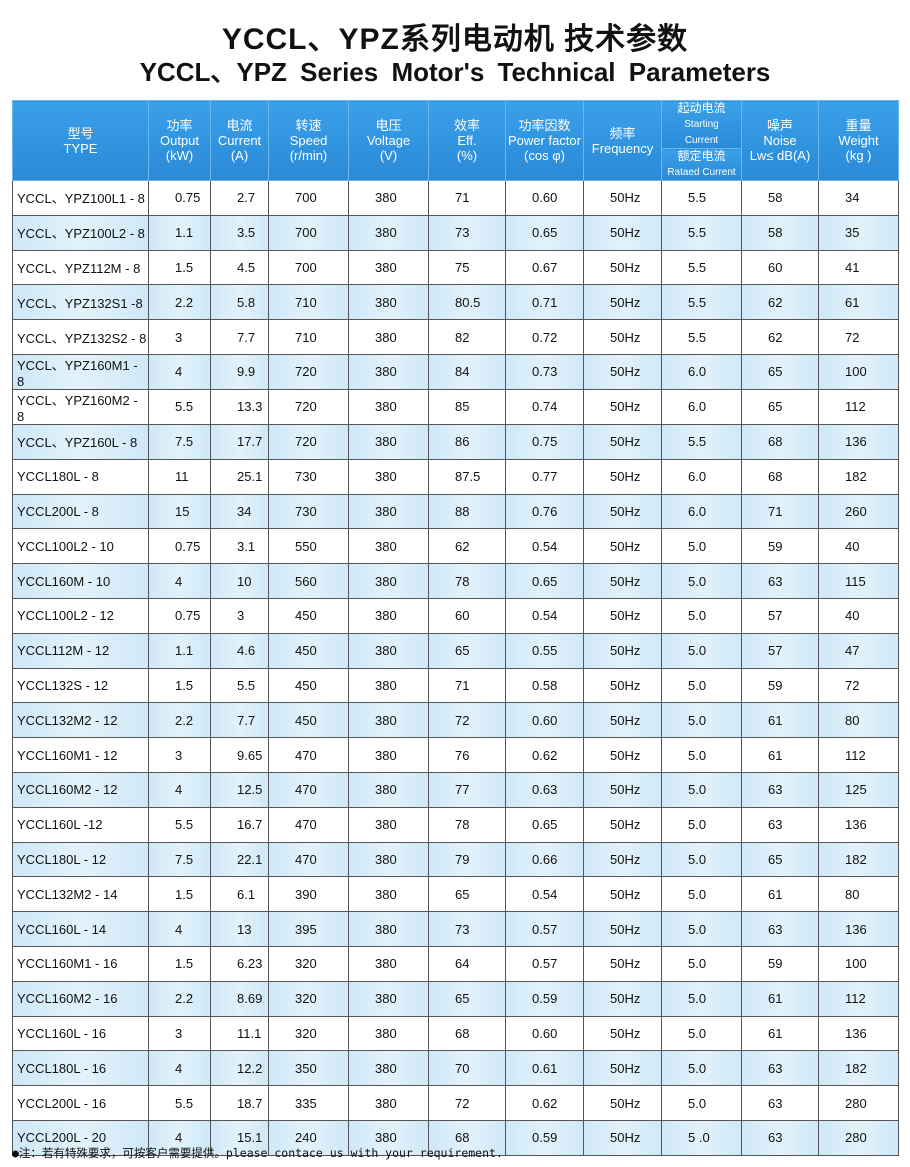 The width and height of the screenshot is (910, 1167). I want to click on cell-current: 4.5, so click(239, 267).